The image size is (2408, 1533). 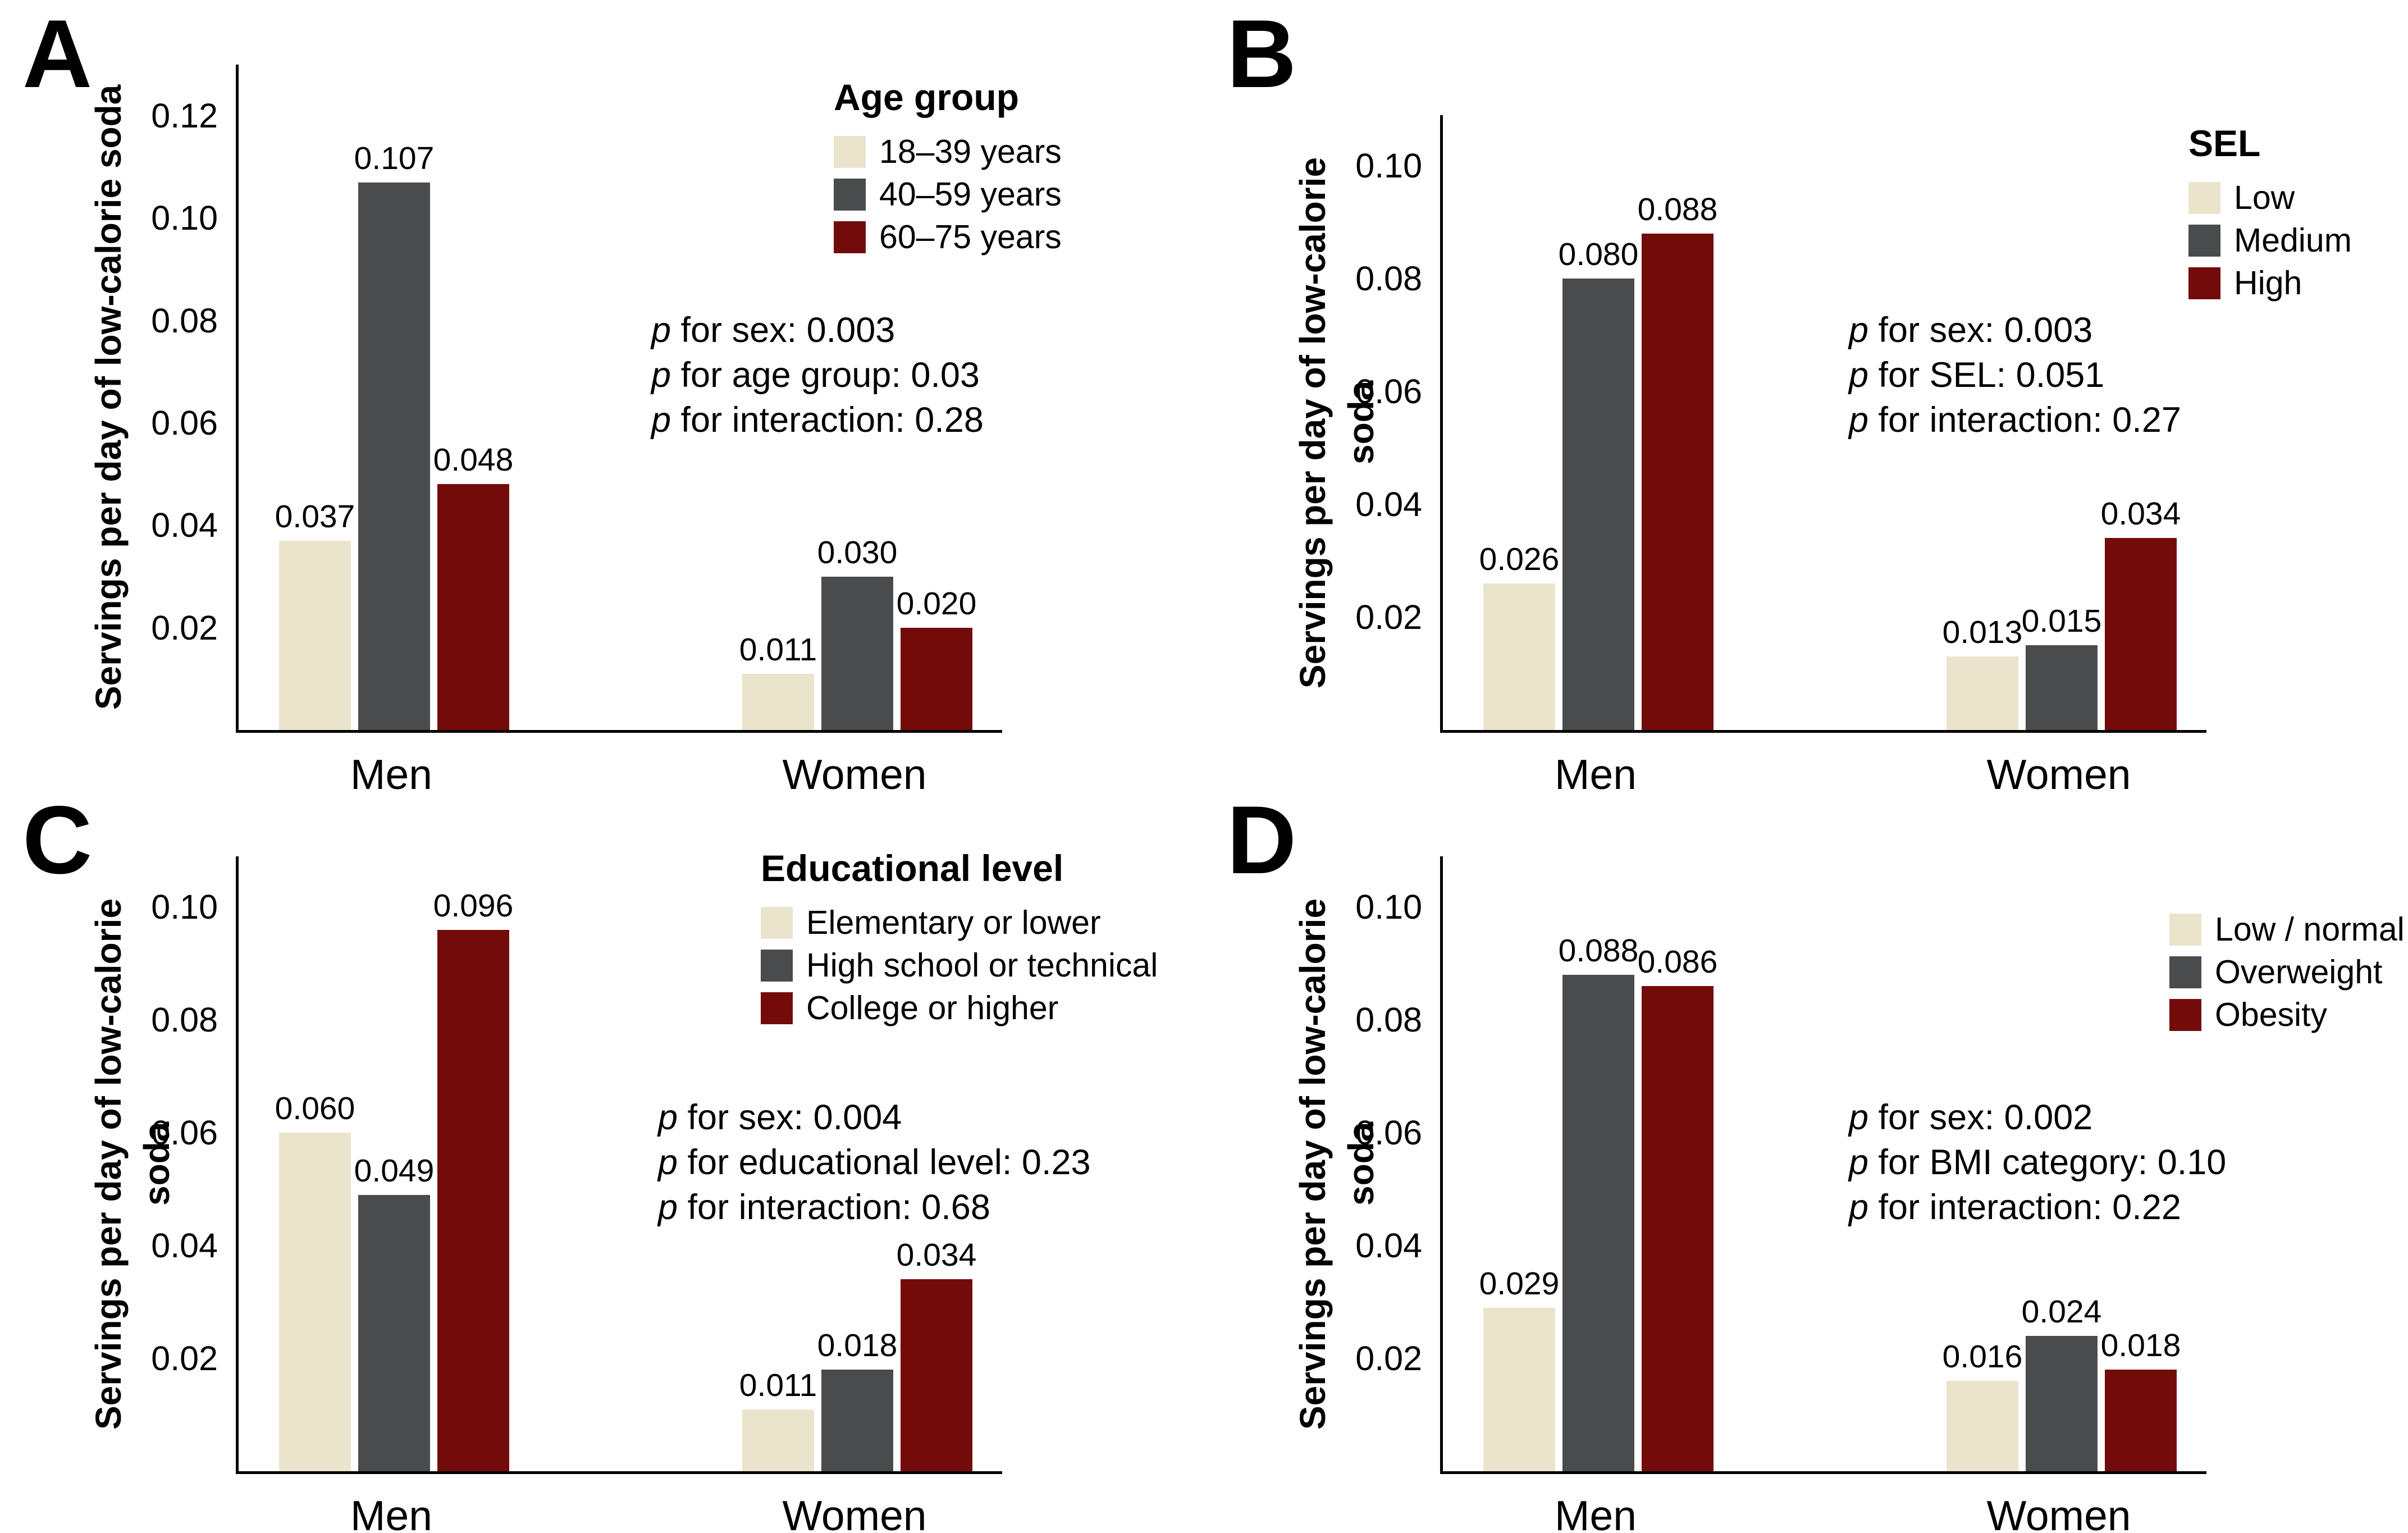 What do you see at coordinates (315, 1109) in the screenshot?
I see `bar-value-label: 0.060` at bounding box center [315, 1109].